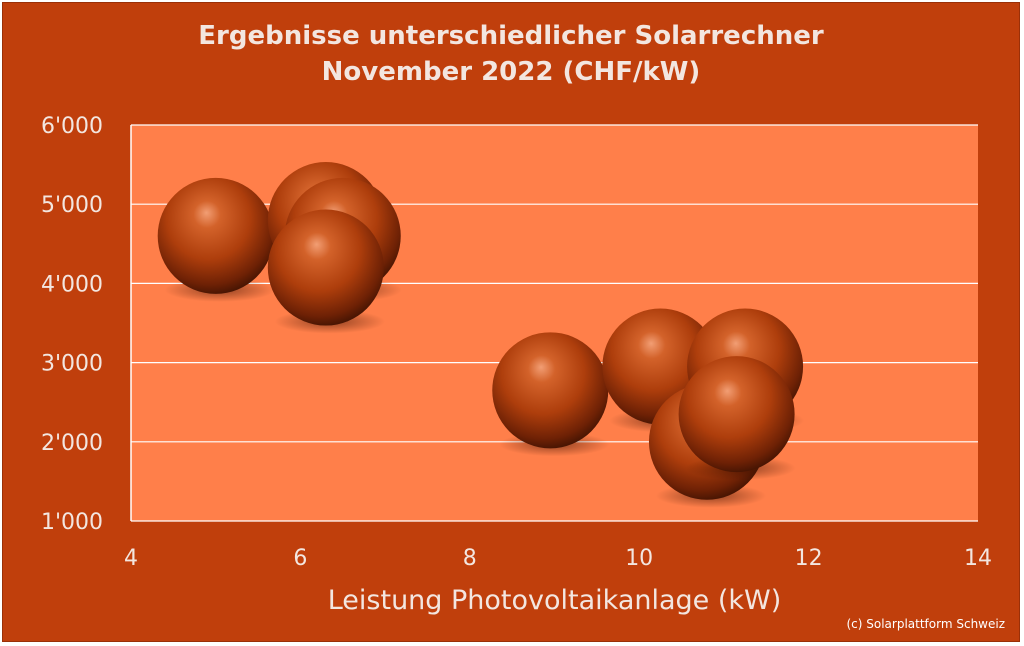  Describe the element at coordinates (72, 364) in the screenshot. I see `y-tick-label: 3'000` at that location.